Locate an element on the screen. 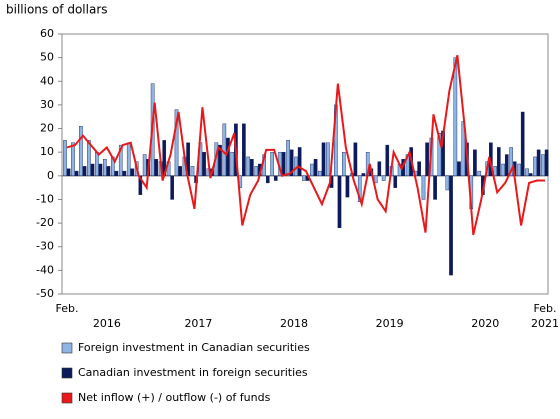  y-tick-label: 60 is located at coordinates (47, 33).